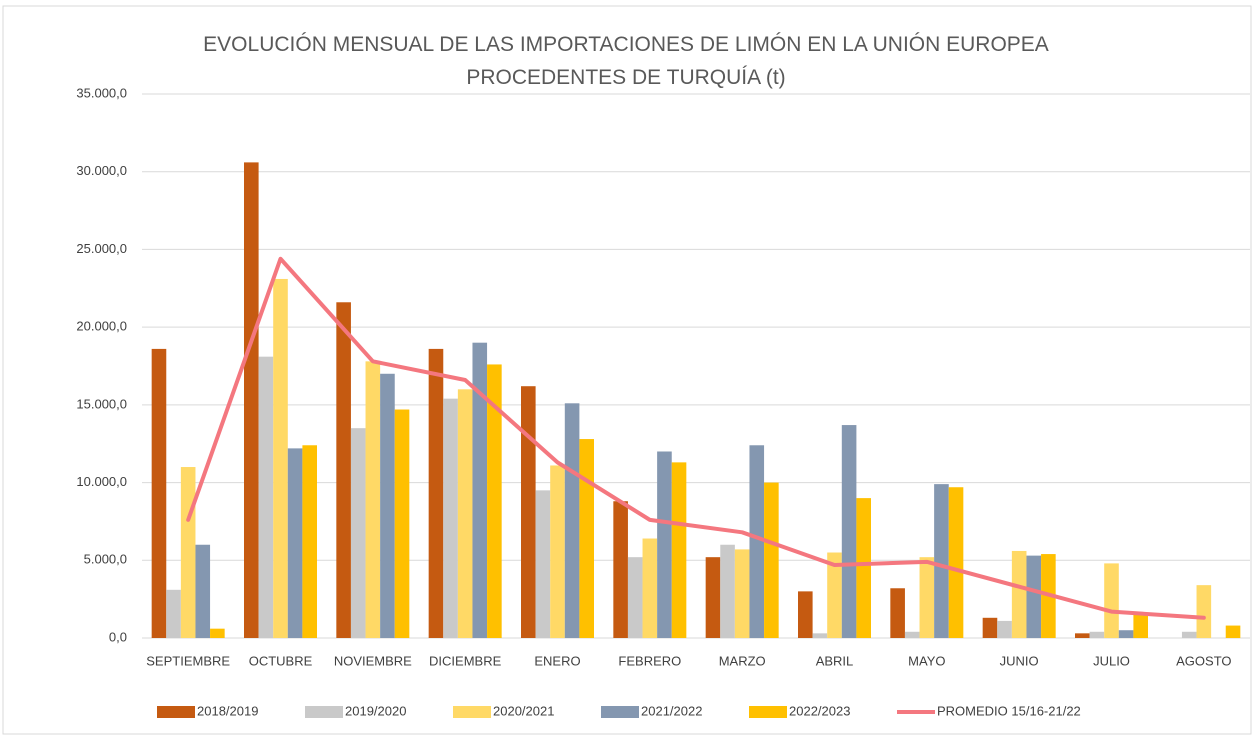 The width and height of the screenshot is (1253, 735). I want to click on y-tick-label: 5.000,0, so click(105, 559).